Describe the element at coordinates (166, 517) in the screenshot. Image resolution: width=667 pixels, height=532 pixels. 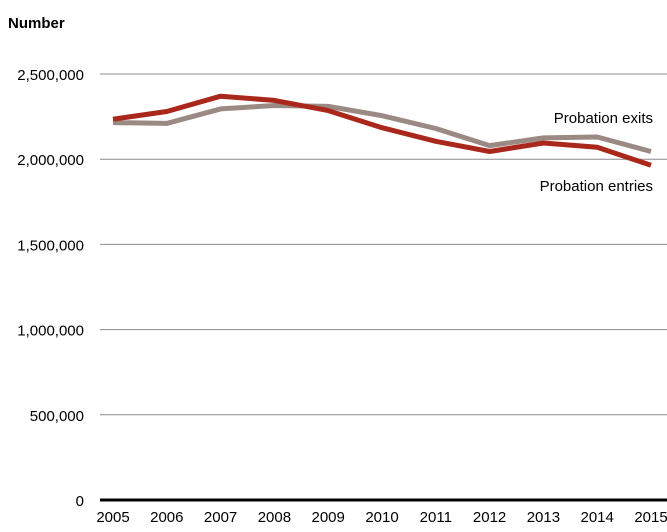
I see `x-tick-label: 2006` at that location.